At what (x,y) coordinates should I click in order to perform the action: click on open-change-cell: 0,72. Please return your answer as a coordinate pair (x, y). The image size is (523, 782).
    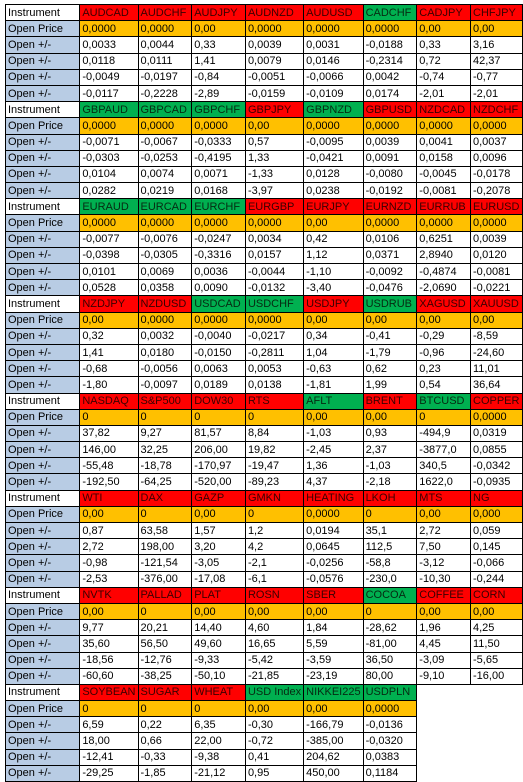
    Looking at the image, I should click on (443, 61).